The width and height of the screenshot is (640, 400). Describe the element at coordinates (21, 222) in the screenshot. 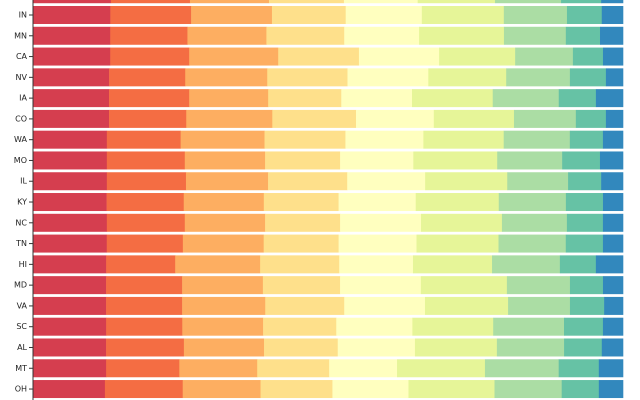

I see `y-tick-label-nc: NC` at that location.